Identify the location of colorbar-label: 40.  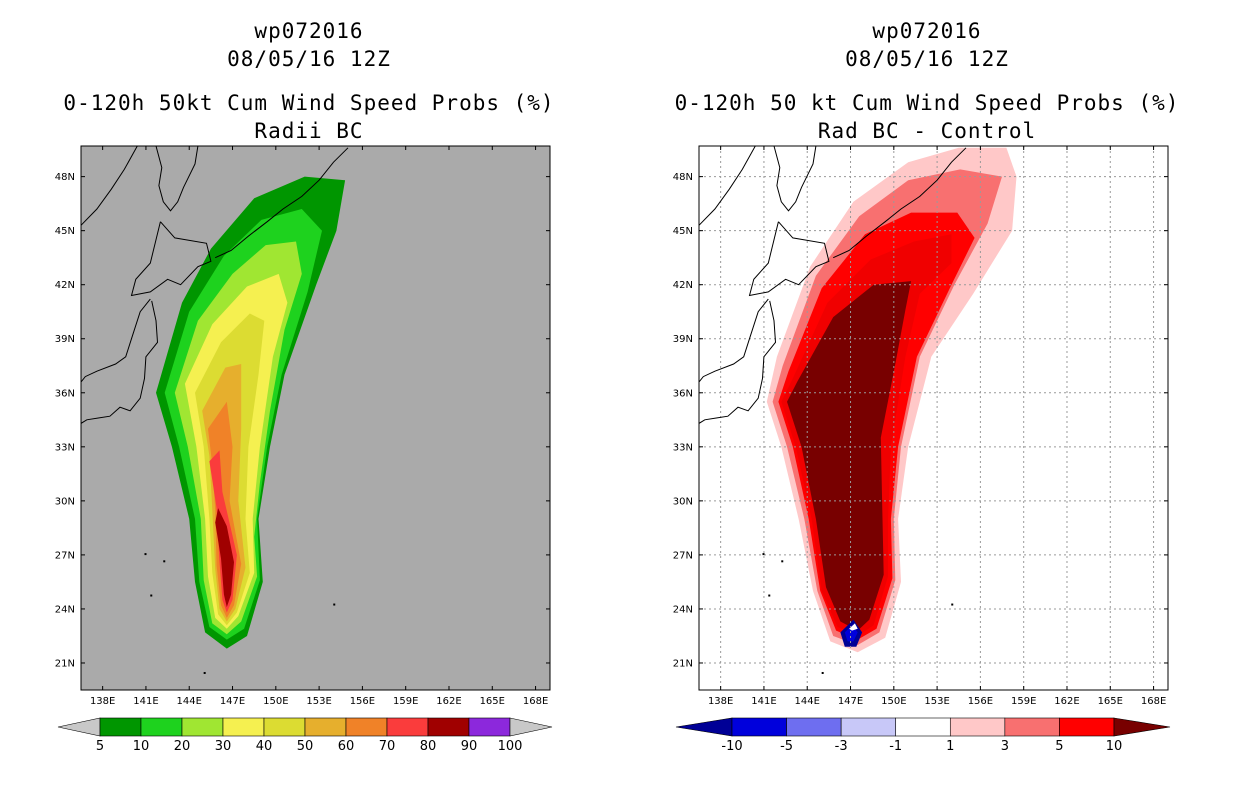
(264, 746).